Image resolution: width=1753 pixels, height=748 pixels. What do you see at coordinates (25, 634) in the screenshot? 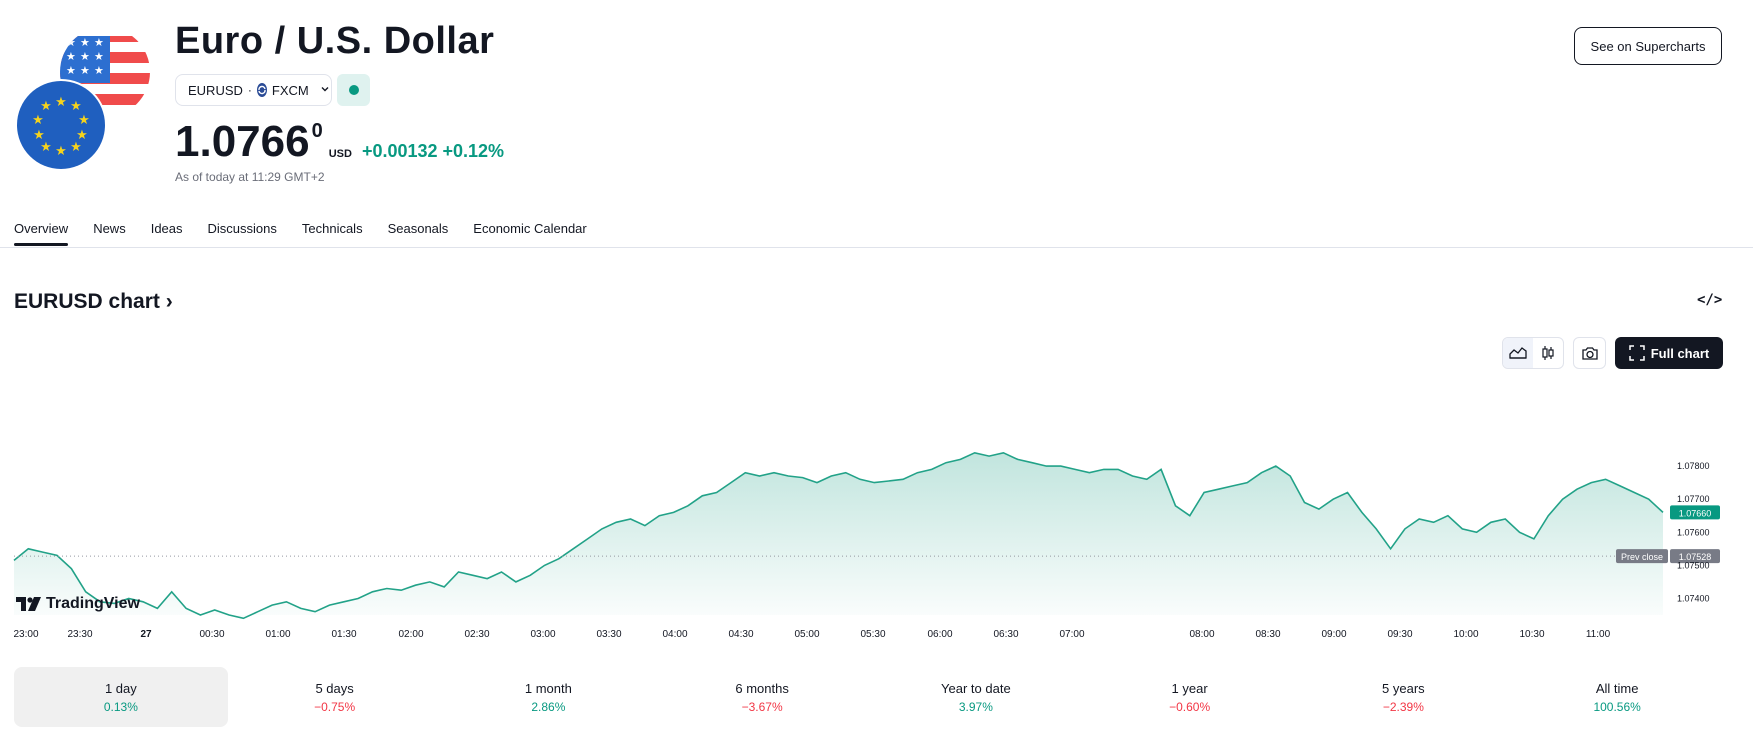
I see `x-tick-label: 23:00` at bounding box center [25, 634].